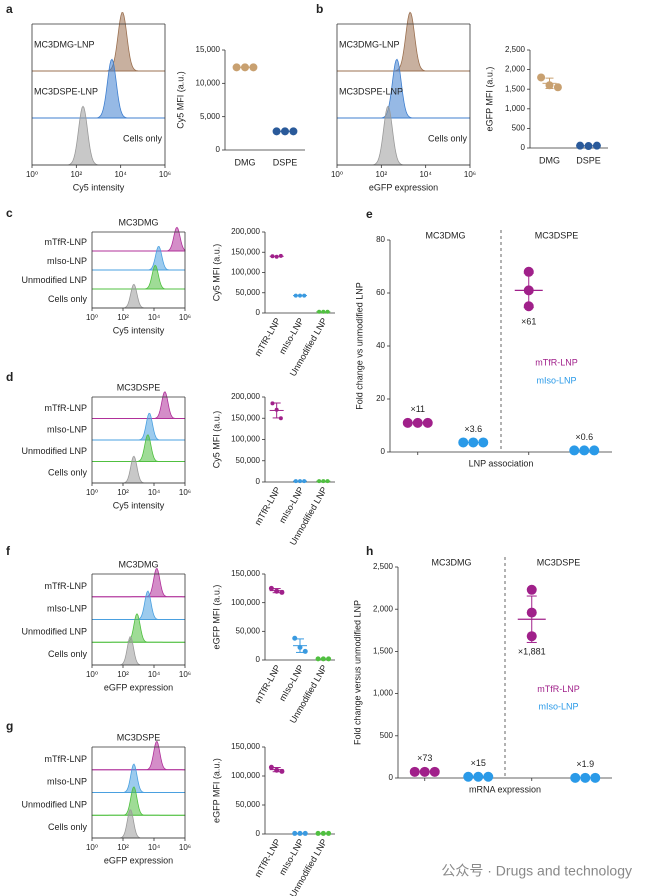 The height and width of the screenshot is (896, 650). I want to click on panel-letter: f, so click(8, 551).